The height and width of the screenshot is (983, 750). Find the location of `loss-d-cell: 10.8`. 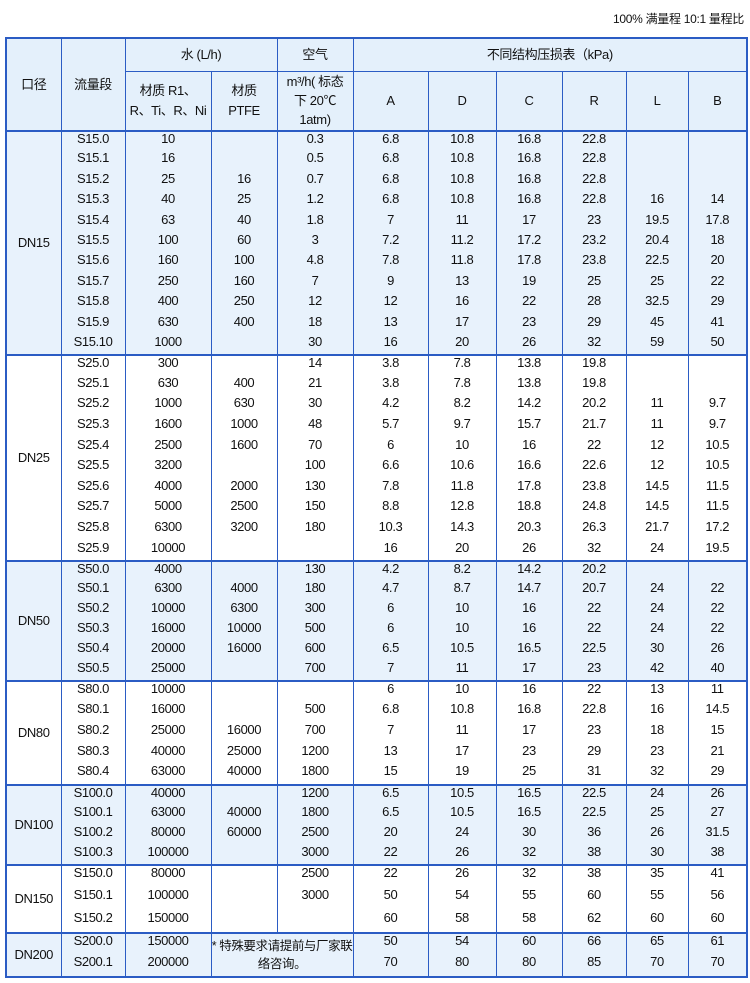

loss-d-cell: 10.8 is located at coordinates (462, 202).